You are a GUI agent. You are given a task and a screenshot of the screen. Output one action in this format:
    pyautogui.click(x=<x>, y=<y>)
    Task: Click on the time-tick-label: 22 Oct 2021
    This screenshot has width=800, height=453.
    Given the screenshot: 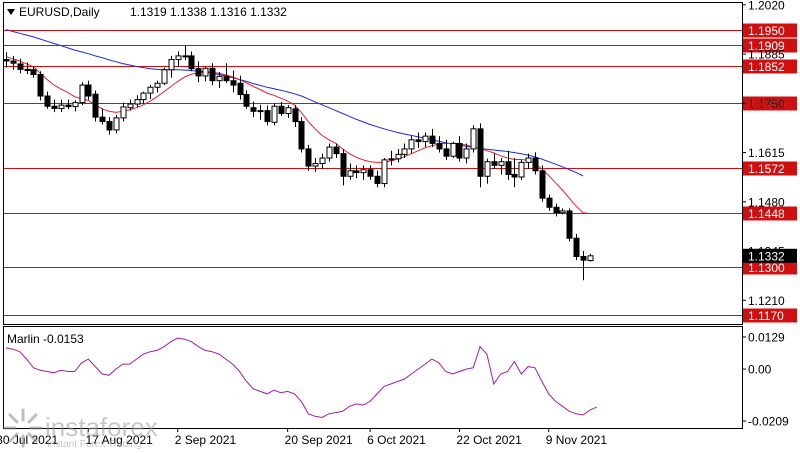 What is the action you would take?
    pyautogui.click(x=489, y=440)
    